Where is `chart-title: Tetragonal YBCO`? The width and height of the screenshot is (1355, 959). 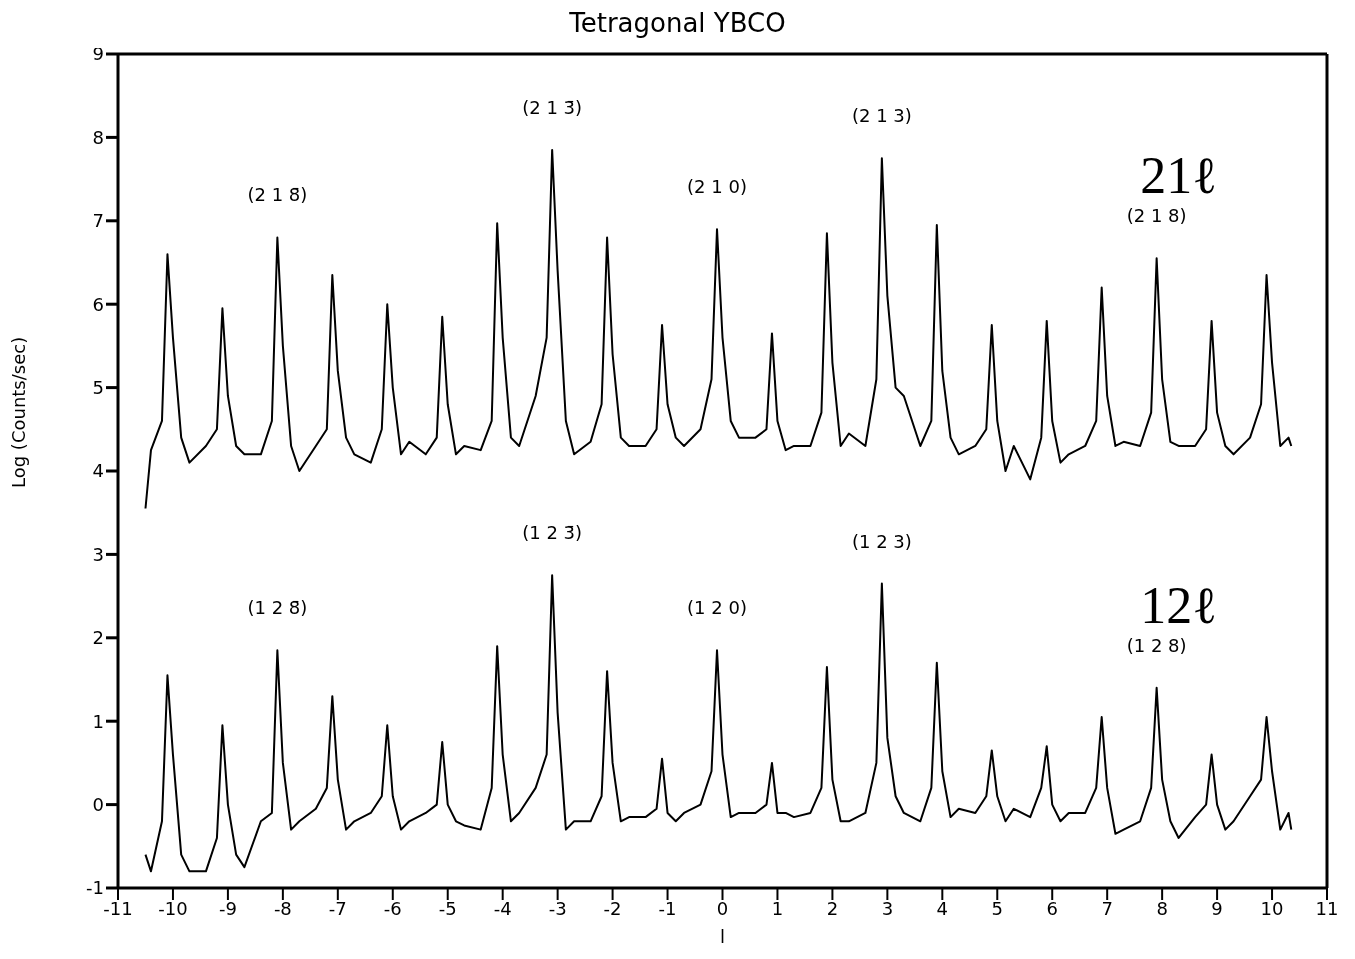
chart-title: Tetragonal YBCO is located at coordinates (677, 23).